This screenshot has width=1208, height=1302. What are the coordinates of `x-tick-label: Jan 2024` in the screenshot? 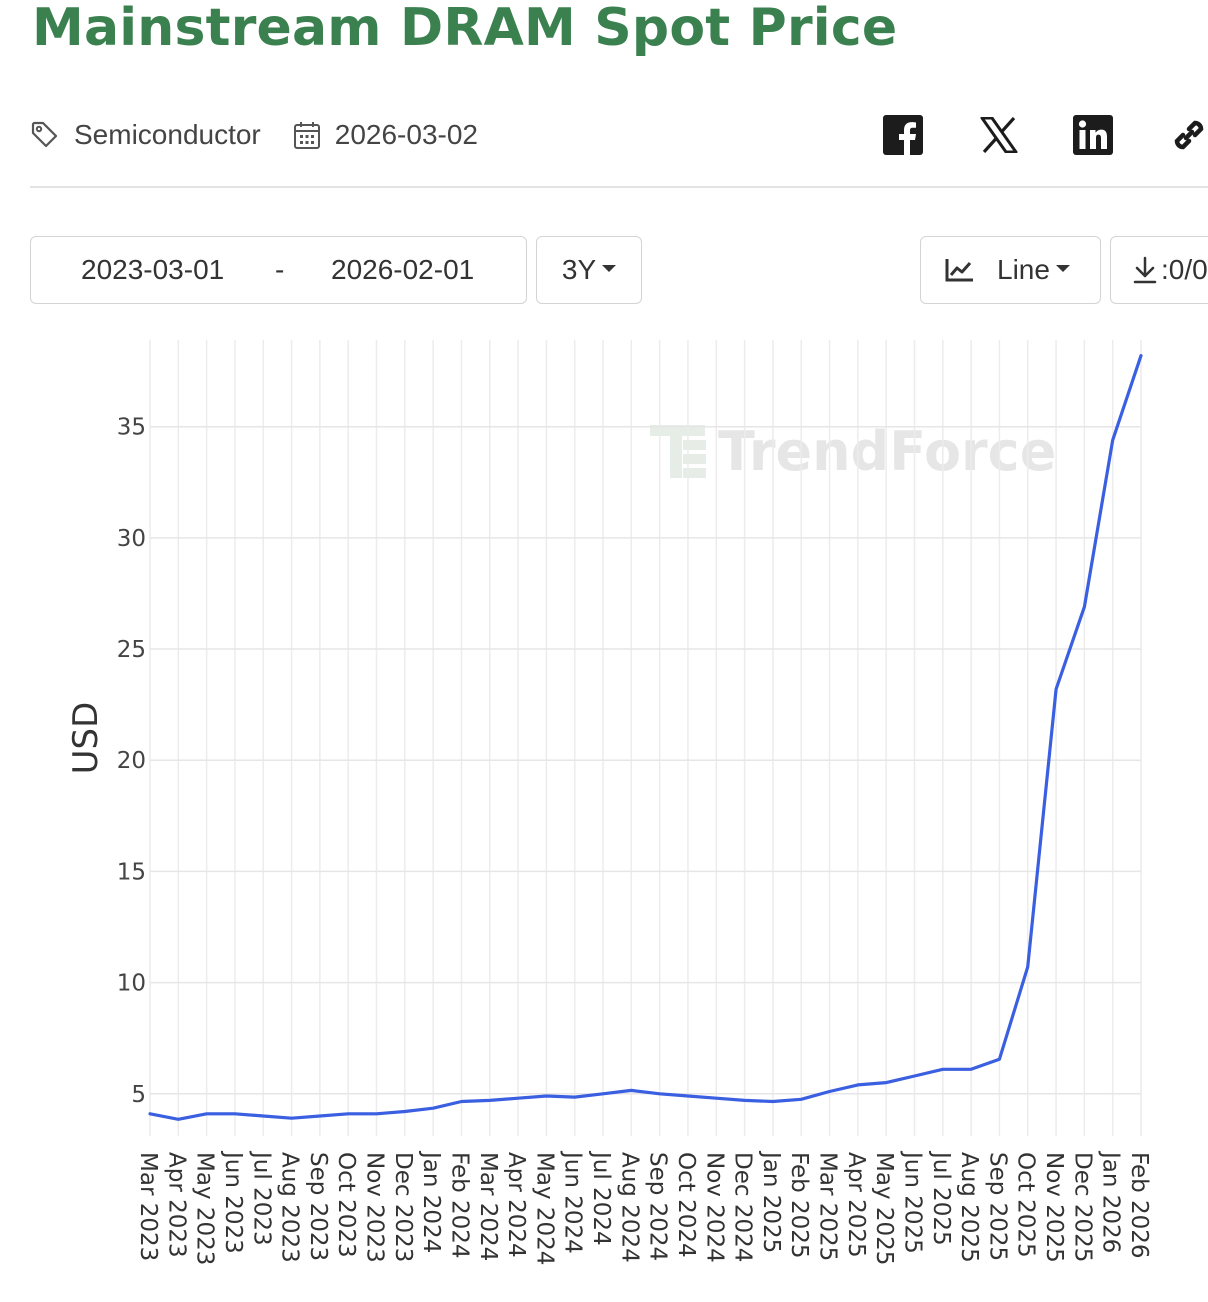 It's located at (431, 1201).